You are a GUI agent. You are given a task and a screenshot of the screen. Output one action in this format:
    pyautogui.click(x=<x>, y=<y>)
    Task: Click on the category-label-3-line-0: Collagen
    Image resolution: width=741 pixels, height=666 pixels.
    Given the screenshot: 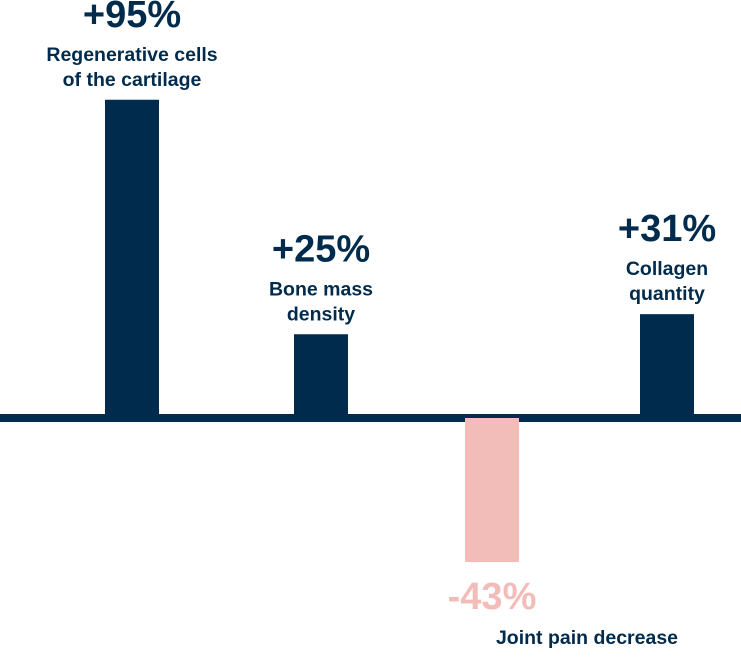 What is the action you would take?
    pyautogui.click(x=667, y=269)
    